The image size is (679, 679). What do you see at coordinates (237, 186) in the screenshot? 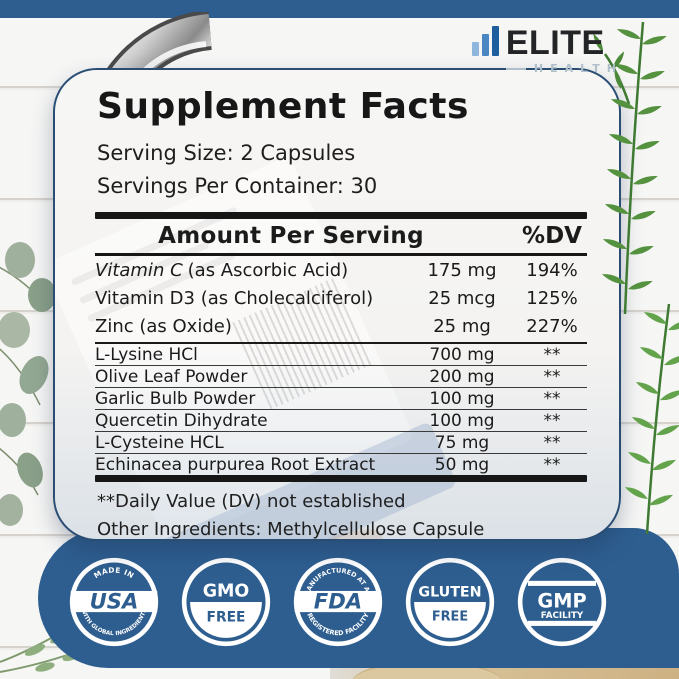
I see `servings-per-container: Servings Per Container: 30` at bounding box center [237, 186].